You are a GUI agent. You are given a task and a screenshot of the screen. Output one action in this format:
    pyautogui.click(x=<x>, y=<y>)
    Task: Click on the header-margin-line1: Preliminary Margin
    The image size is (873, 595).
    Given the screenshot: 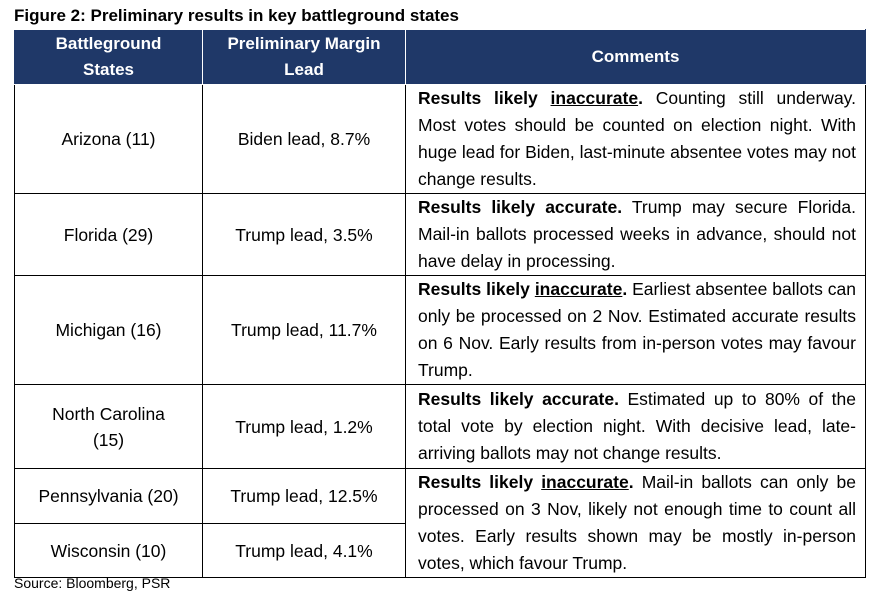 What is the action you would take?
    pyautogui.click(x=304, y=43)
    